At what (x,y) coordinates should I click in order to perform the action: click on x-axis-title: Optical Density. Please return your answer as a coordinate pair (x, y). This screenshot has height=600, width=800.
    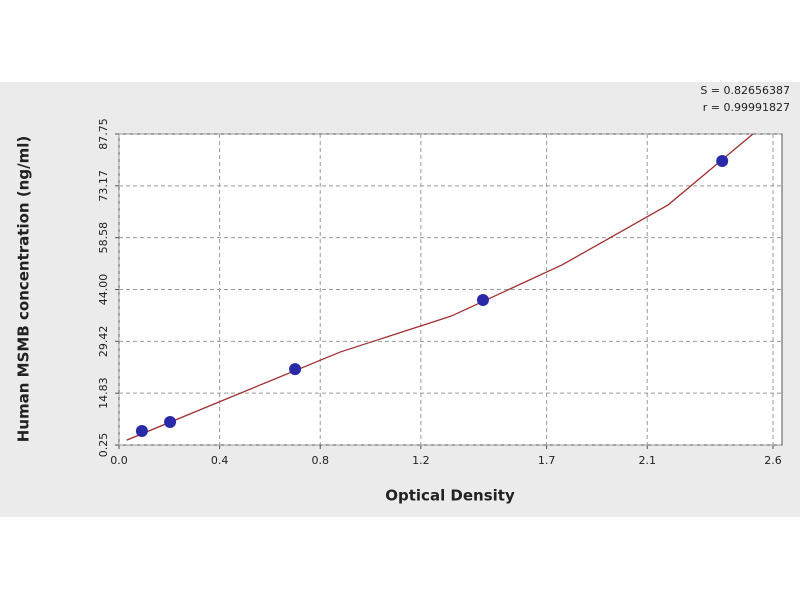
    Looking at the image, I should click on (450, 496).